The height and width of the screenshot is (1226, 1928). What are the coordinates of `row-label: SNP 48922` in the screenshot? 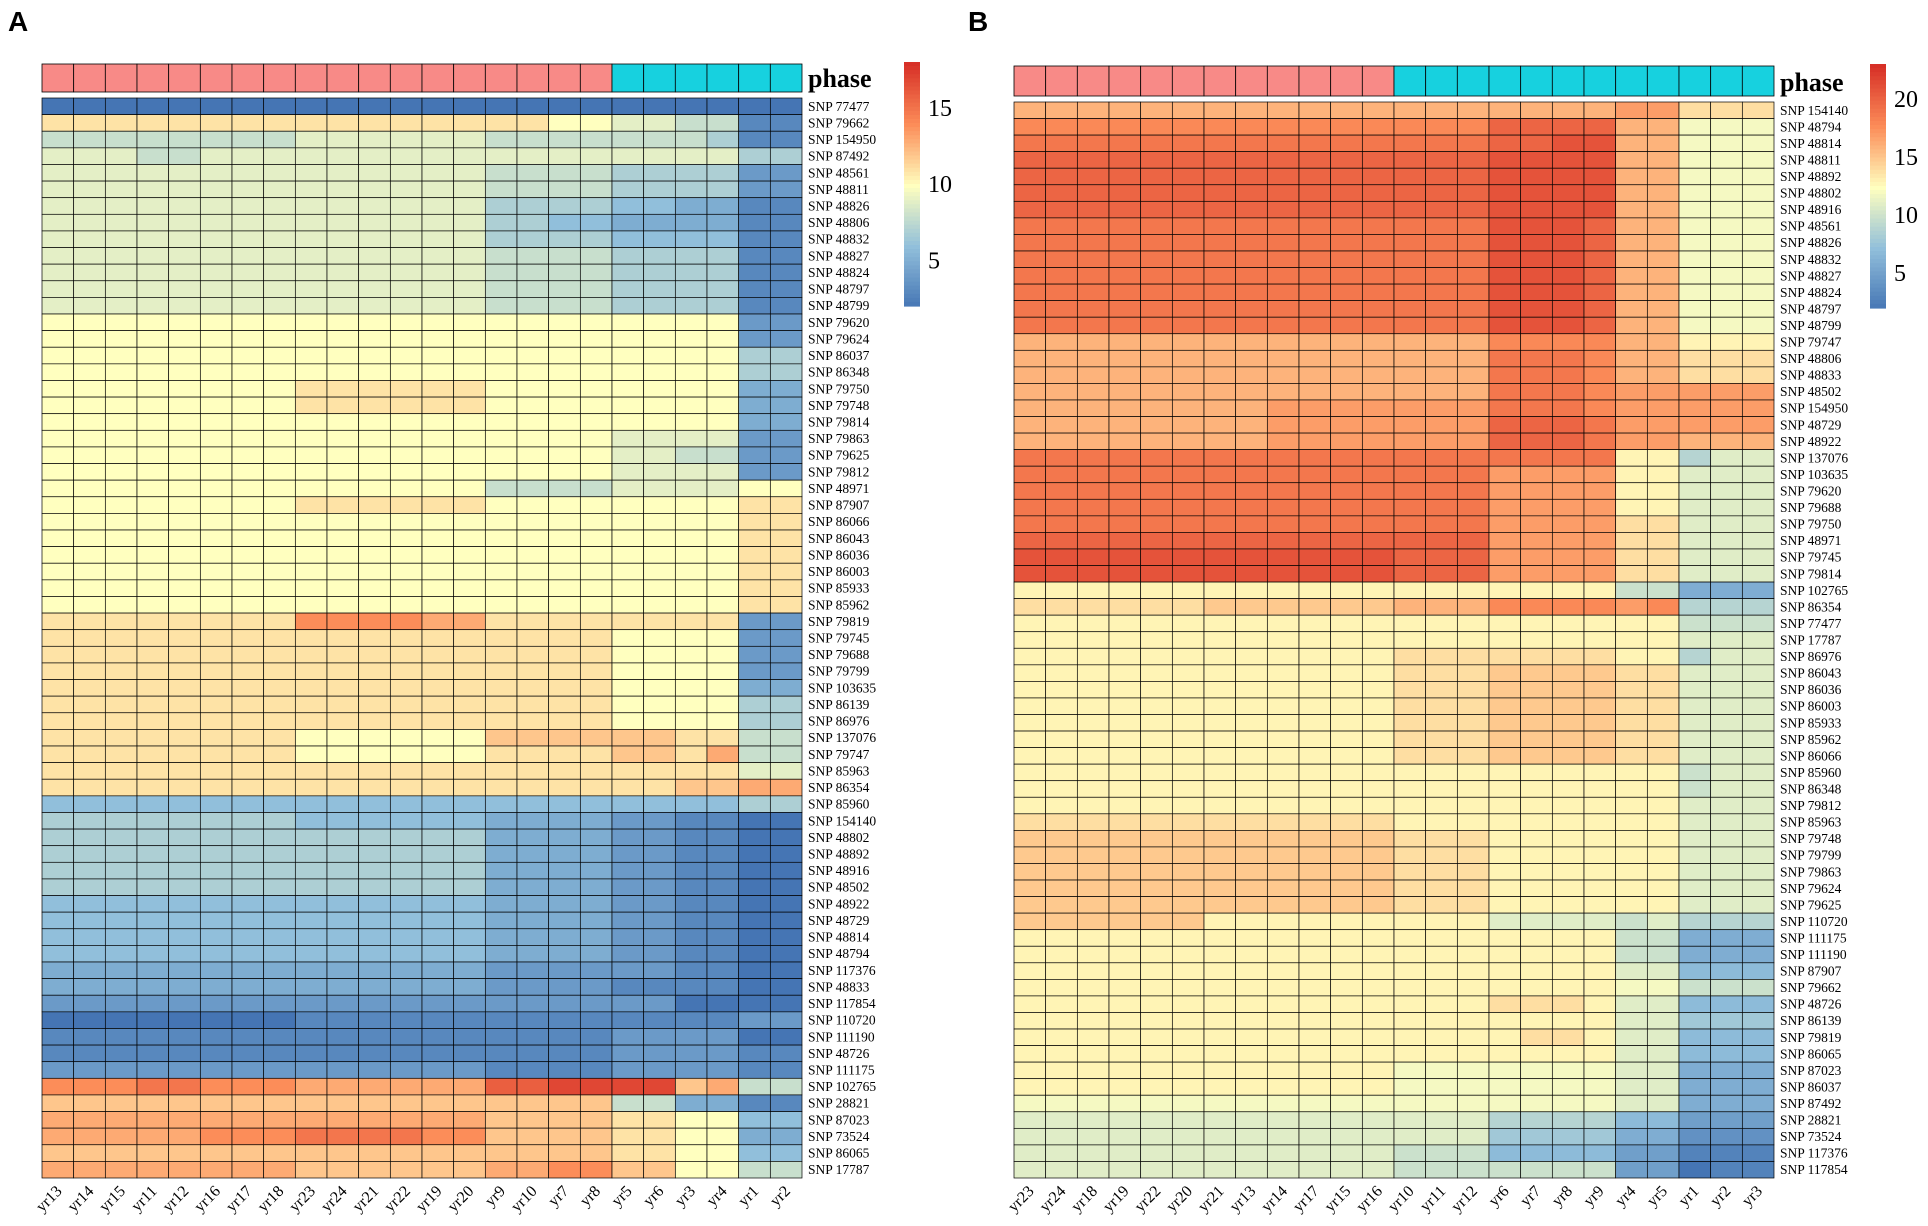 It's located at (838, 903).